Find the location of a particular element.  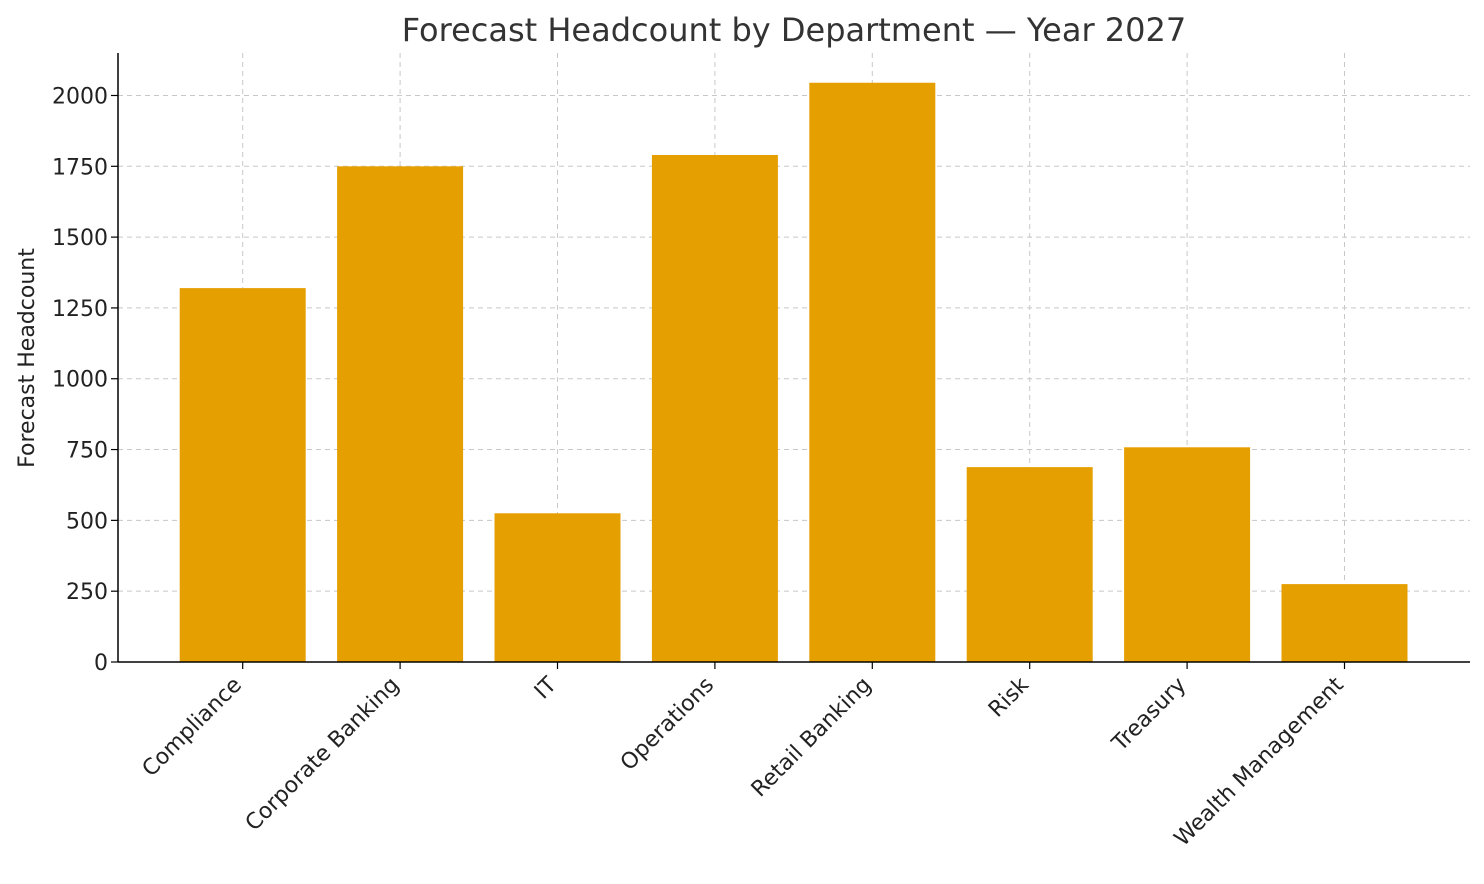

x-tick-label: Treasury is located at coordinates (1149, 715).